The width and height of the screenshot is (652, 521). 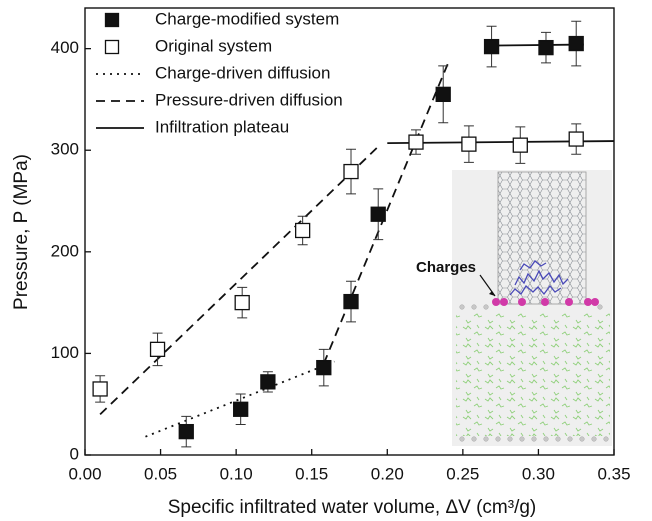 I want to click on x-tick-label: 0.20, so click(x=387, y=473).